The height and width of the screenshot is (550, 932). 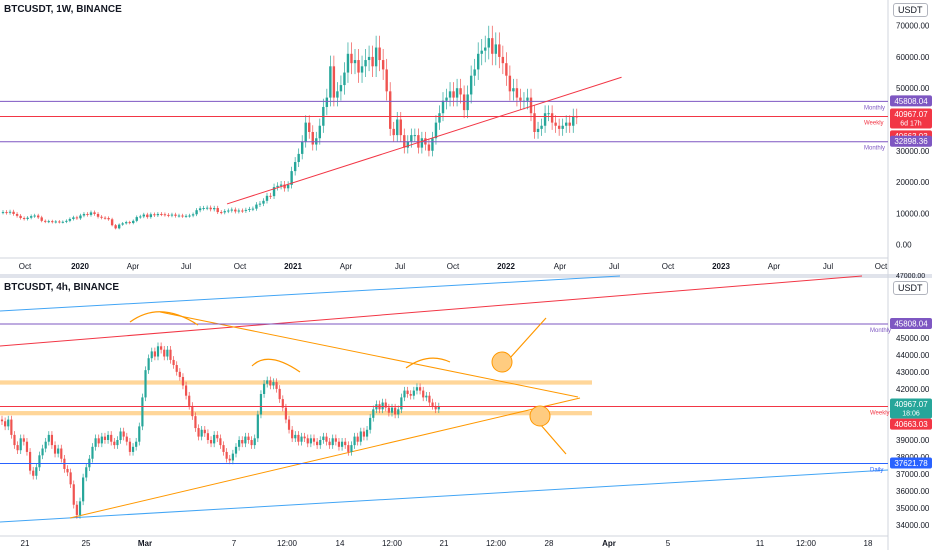 I want to click on weekly-y-tick-label: 30000.00, so click(x=913, y=151).